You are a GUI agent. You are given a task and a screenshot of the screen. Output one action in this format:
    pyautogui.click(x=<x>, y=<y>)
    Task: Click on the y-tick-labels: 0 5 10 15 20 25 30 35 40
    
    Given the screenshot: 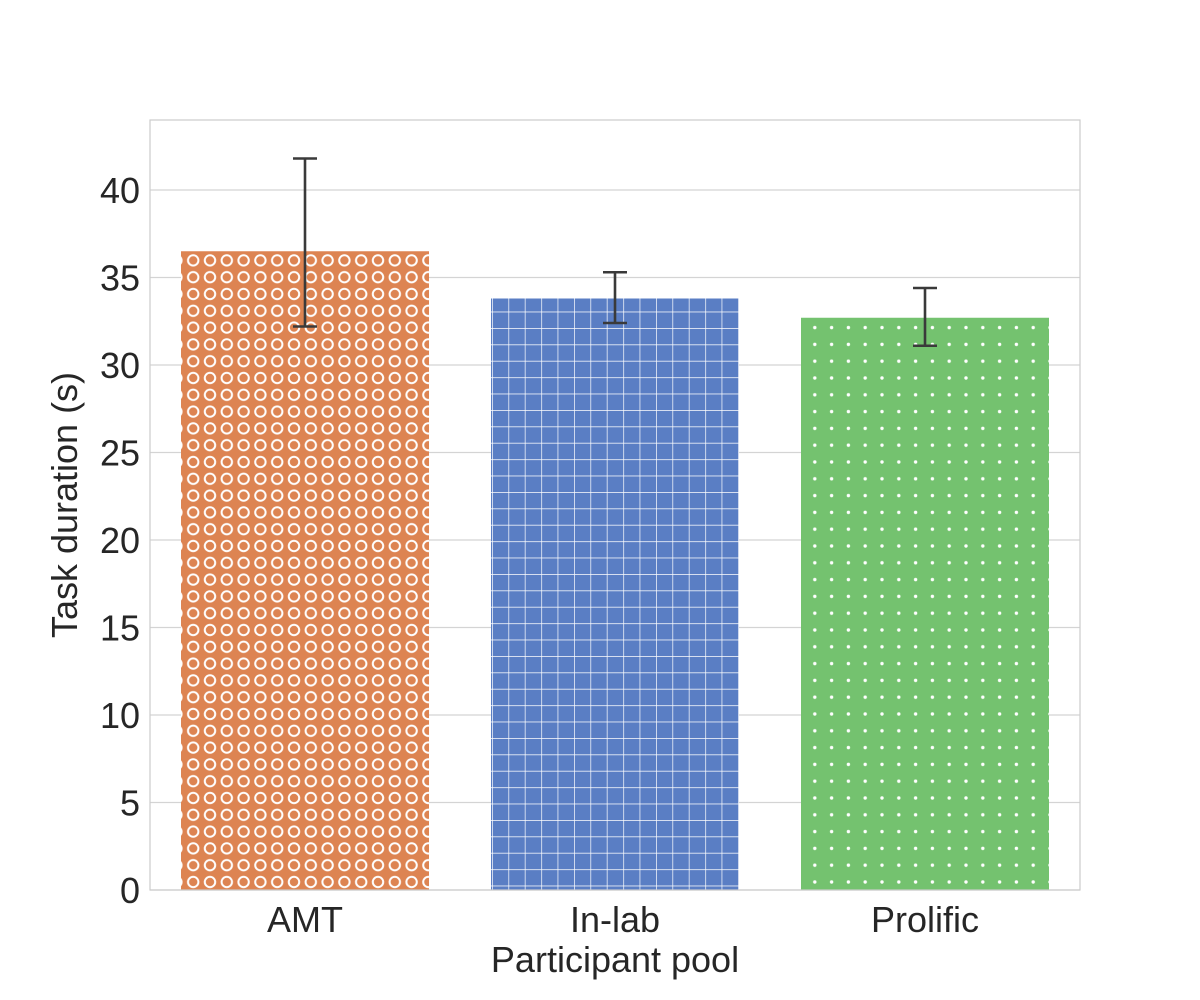 What is the action you would take?
    pyautogui.click(x=120, y=540)
    